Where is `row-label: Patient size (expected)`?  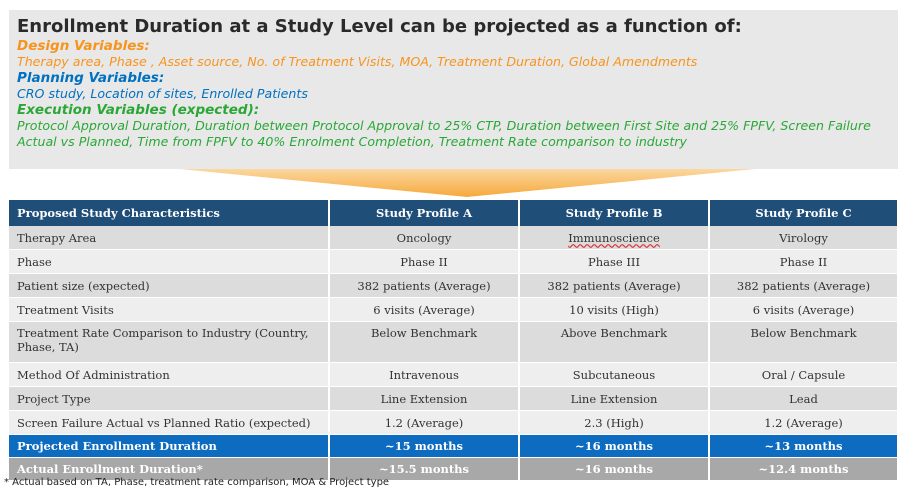
row-label: Patient size (expected) is located at coordinates (169, 285).